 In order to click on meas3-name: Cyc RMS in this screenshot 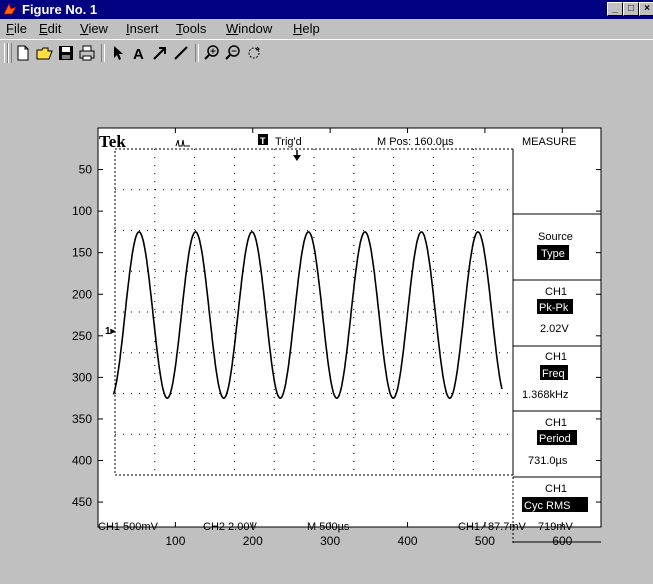, I will do `click(547, 506)`.